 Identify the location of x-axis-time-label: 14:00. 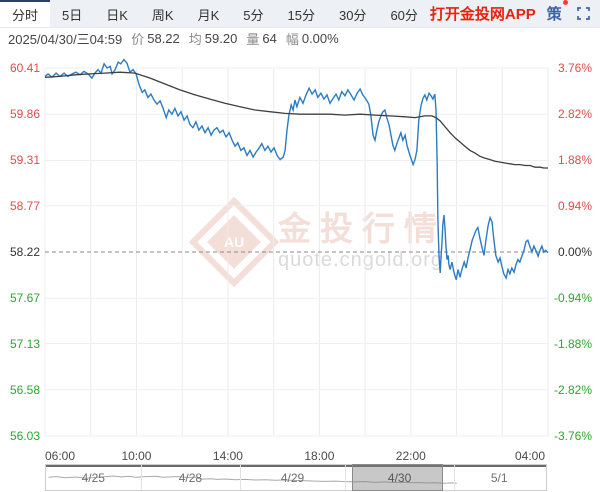
(227, 456).